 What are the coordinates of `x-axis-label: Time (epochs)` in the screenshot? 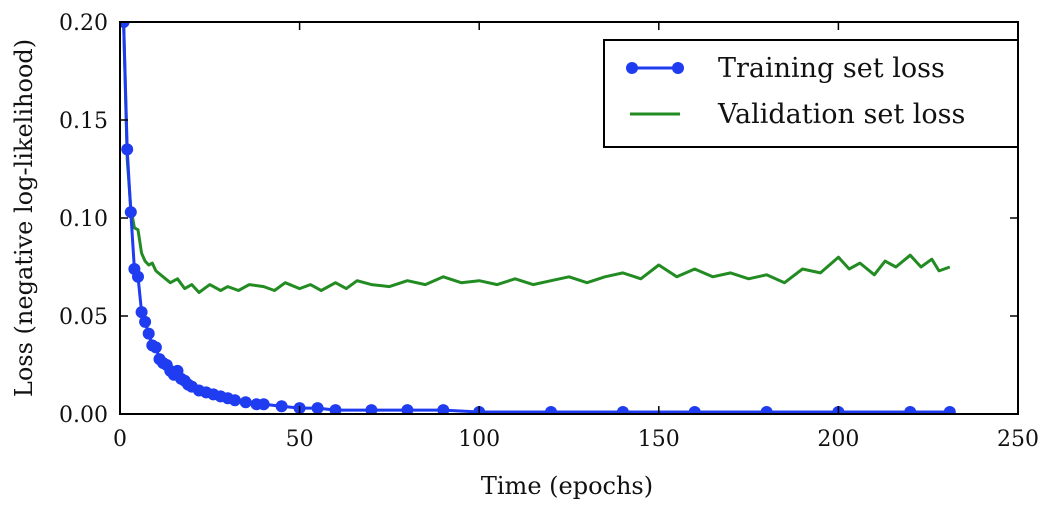 It's located at (567, 486).